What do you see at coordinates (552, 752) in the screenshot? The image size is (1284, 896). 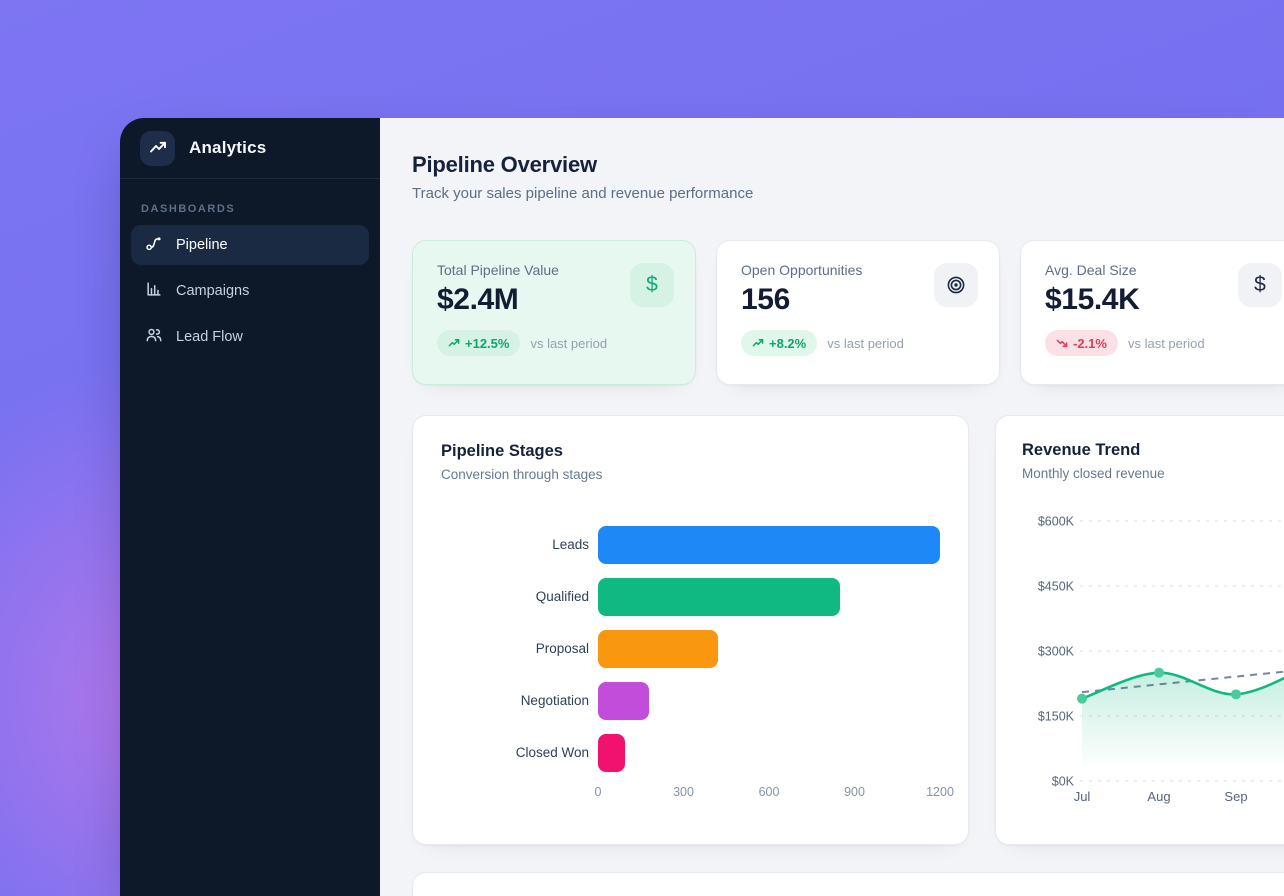 I see `bar-category-label: Closed Won` at bounding box center [552, 752].